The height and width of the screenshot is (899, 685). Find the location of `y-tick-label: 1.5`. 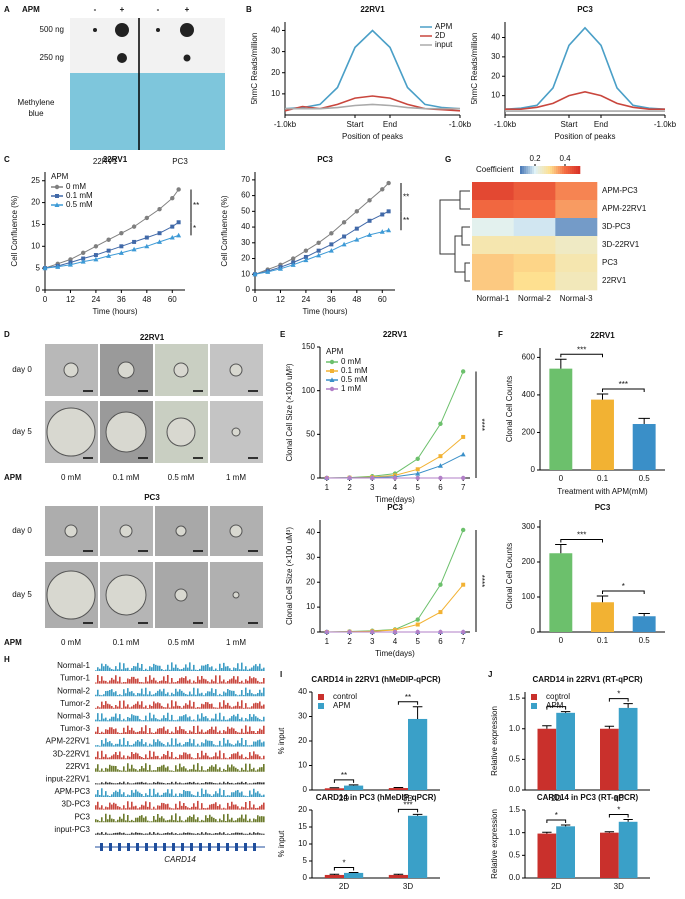

y-tick-label: 1.5 is located at coordinates (515, 809).